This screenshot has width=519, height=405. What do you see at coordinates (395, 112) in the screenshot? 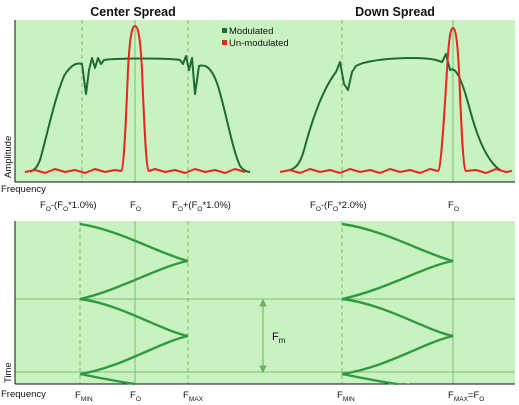
I see `down-modulated-curve` at bounding box center [395, 112].